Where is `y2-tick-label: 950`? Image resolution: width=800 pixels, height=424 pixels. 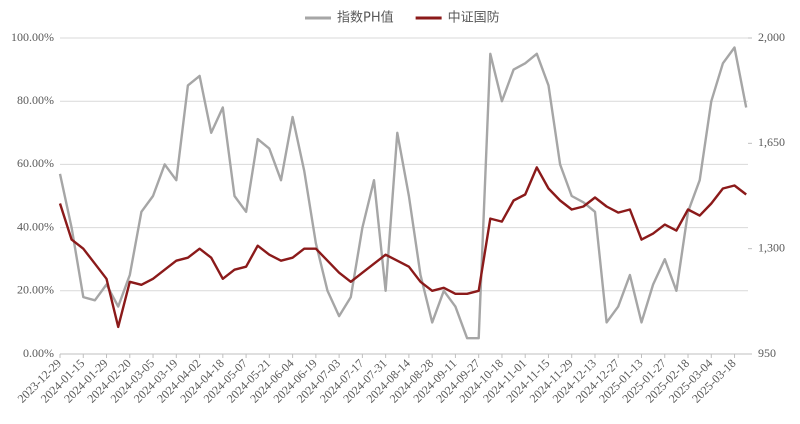 y2-tick-label: 950 is located at coordinates (767, 353).